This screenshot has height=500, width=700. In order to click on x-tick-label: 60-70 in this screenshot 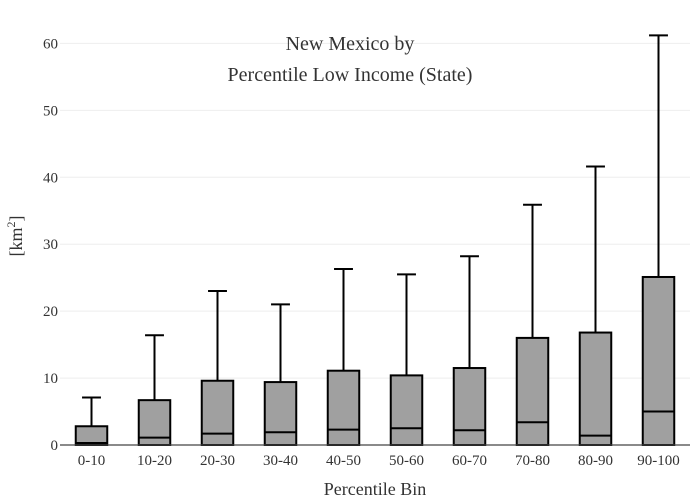, I will do `click(469, 461)`.